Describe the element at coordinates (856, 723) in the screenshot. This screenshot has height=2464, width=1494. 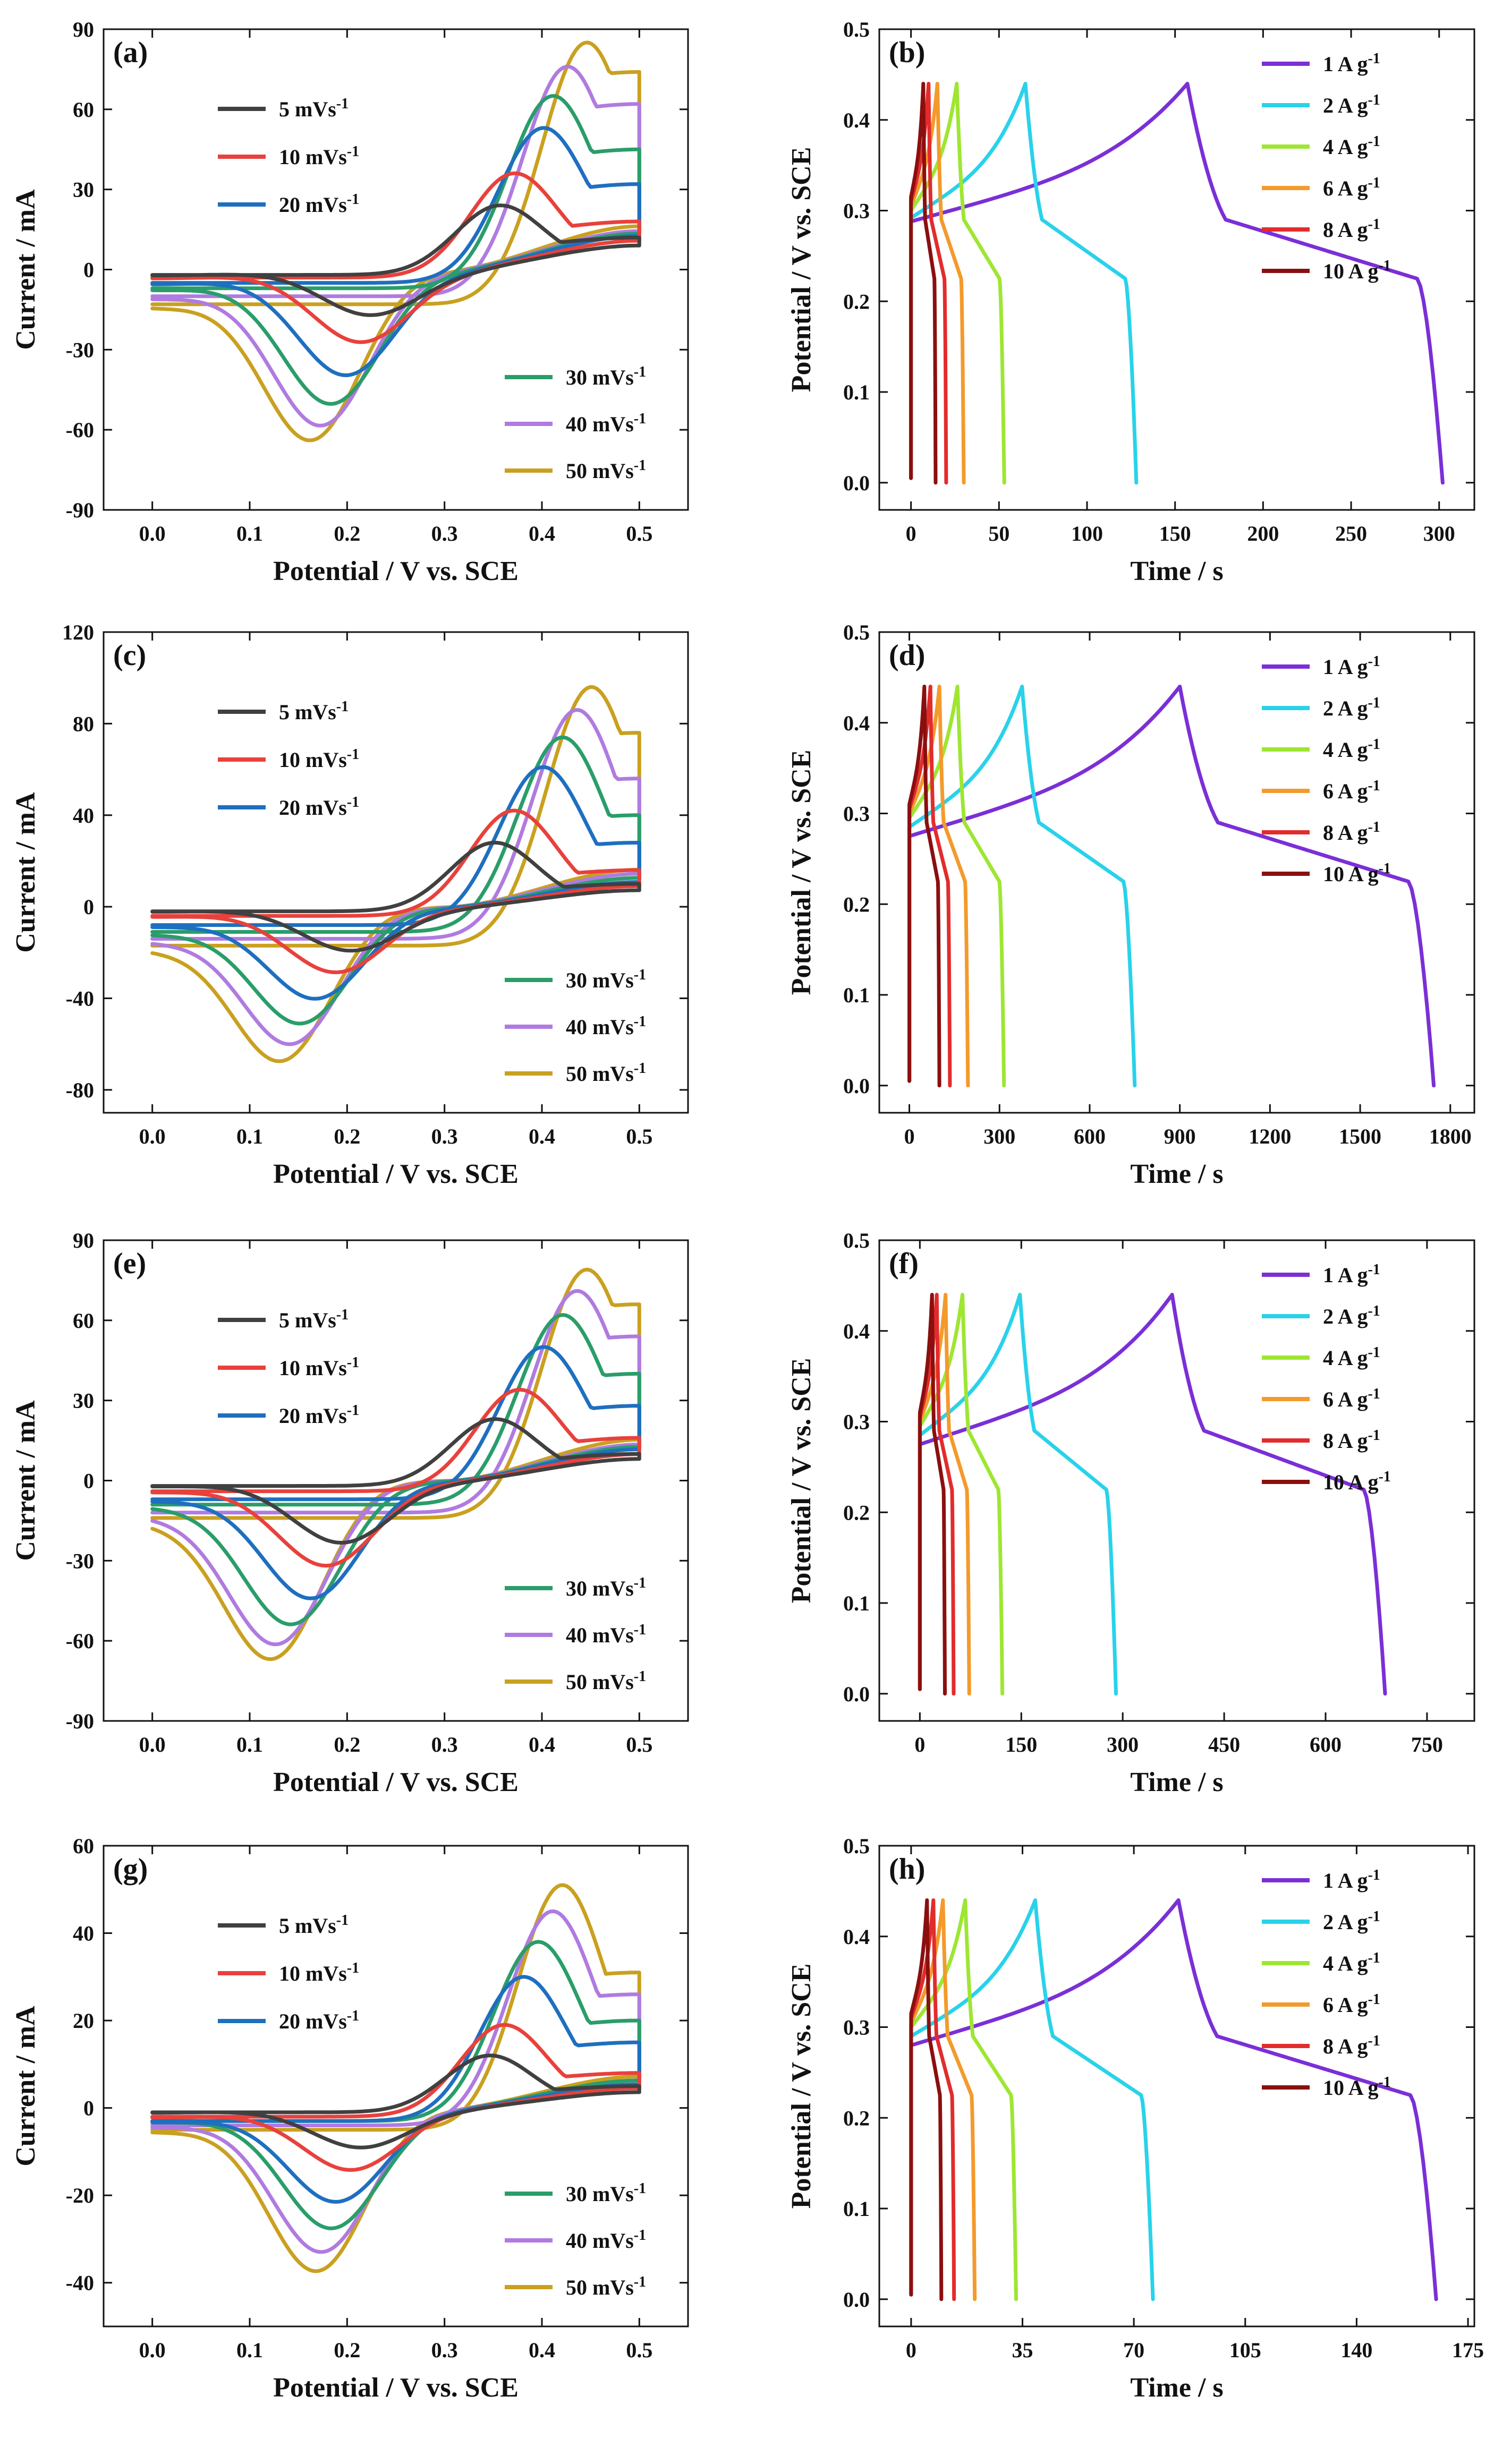
I see `y-tick-label: 0.4` at that location.